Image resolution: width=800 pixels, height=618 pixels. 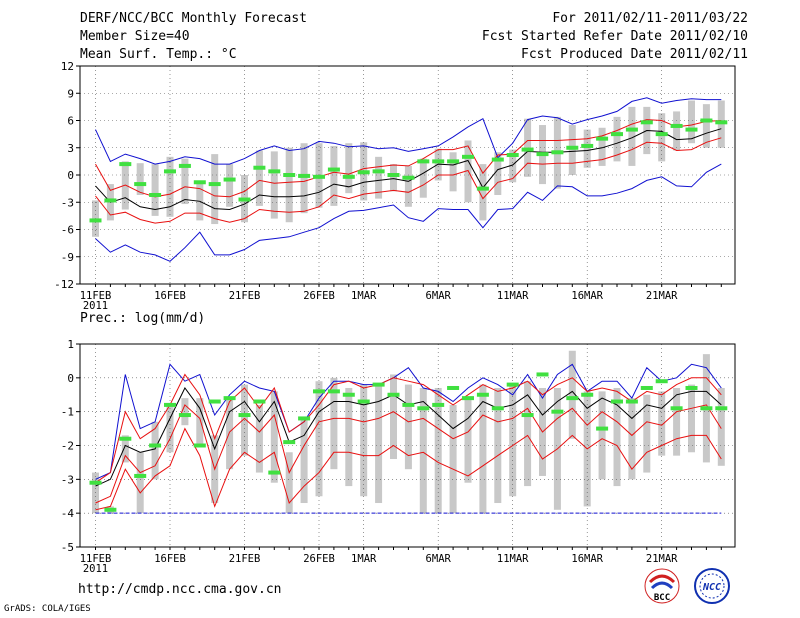 What do you see at coordinates (95, 569) in the screenshot?
I see `year-label: 2011` at bounding box center [95, 569].